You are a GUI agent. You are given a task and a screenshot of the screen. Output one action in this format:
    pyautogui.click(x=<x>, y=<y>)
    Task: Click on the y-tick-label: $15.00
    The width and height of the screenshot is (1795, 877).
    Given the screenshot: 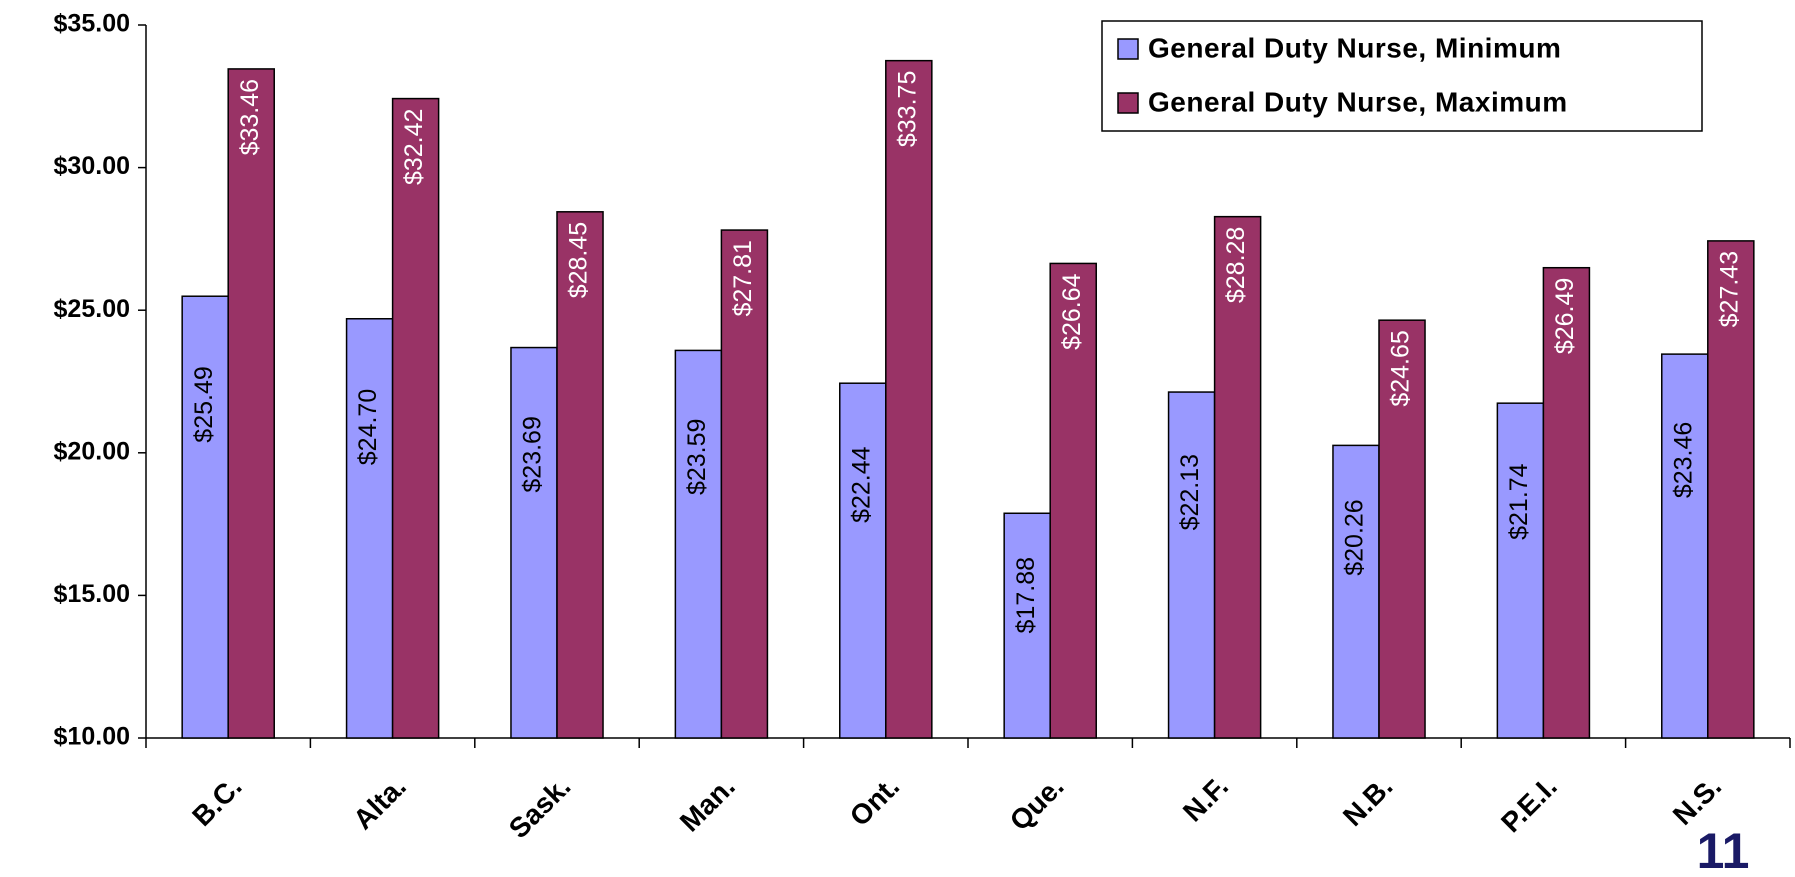 What is the action you would take?
    pyautogui.click(x=92, y=594)
    